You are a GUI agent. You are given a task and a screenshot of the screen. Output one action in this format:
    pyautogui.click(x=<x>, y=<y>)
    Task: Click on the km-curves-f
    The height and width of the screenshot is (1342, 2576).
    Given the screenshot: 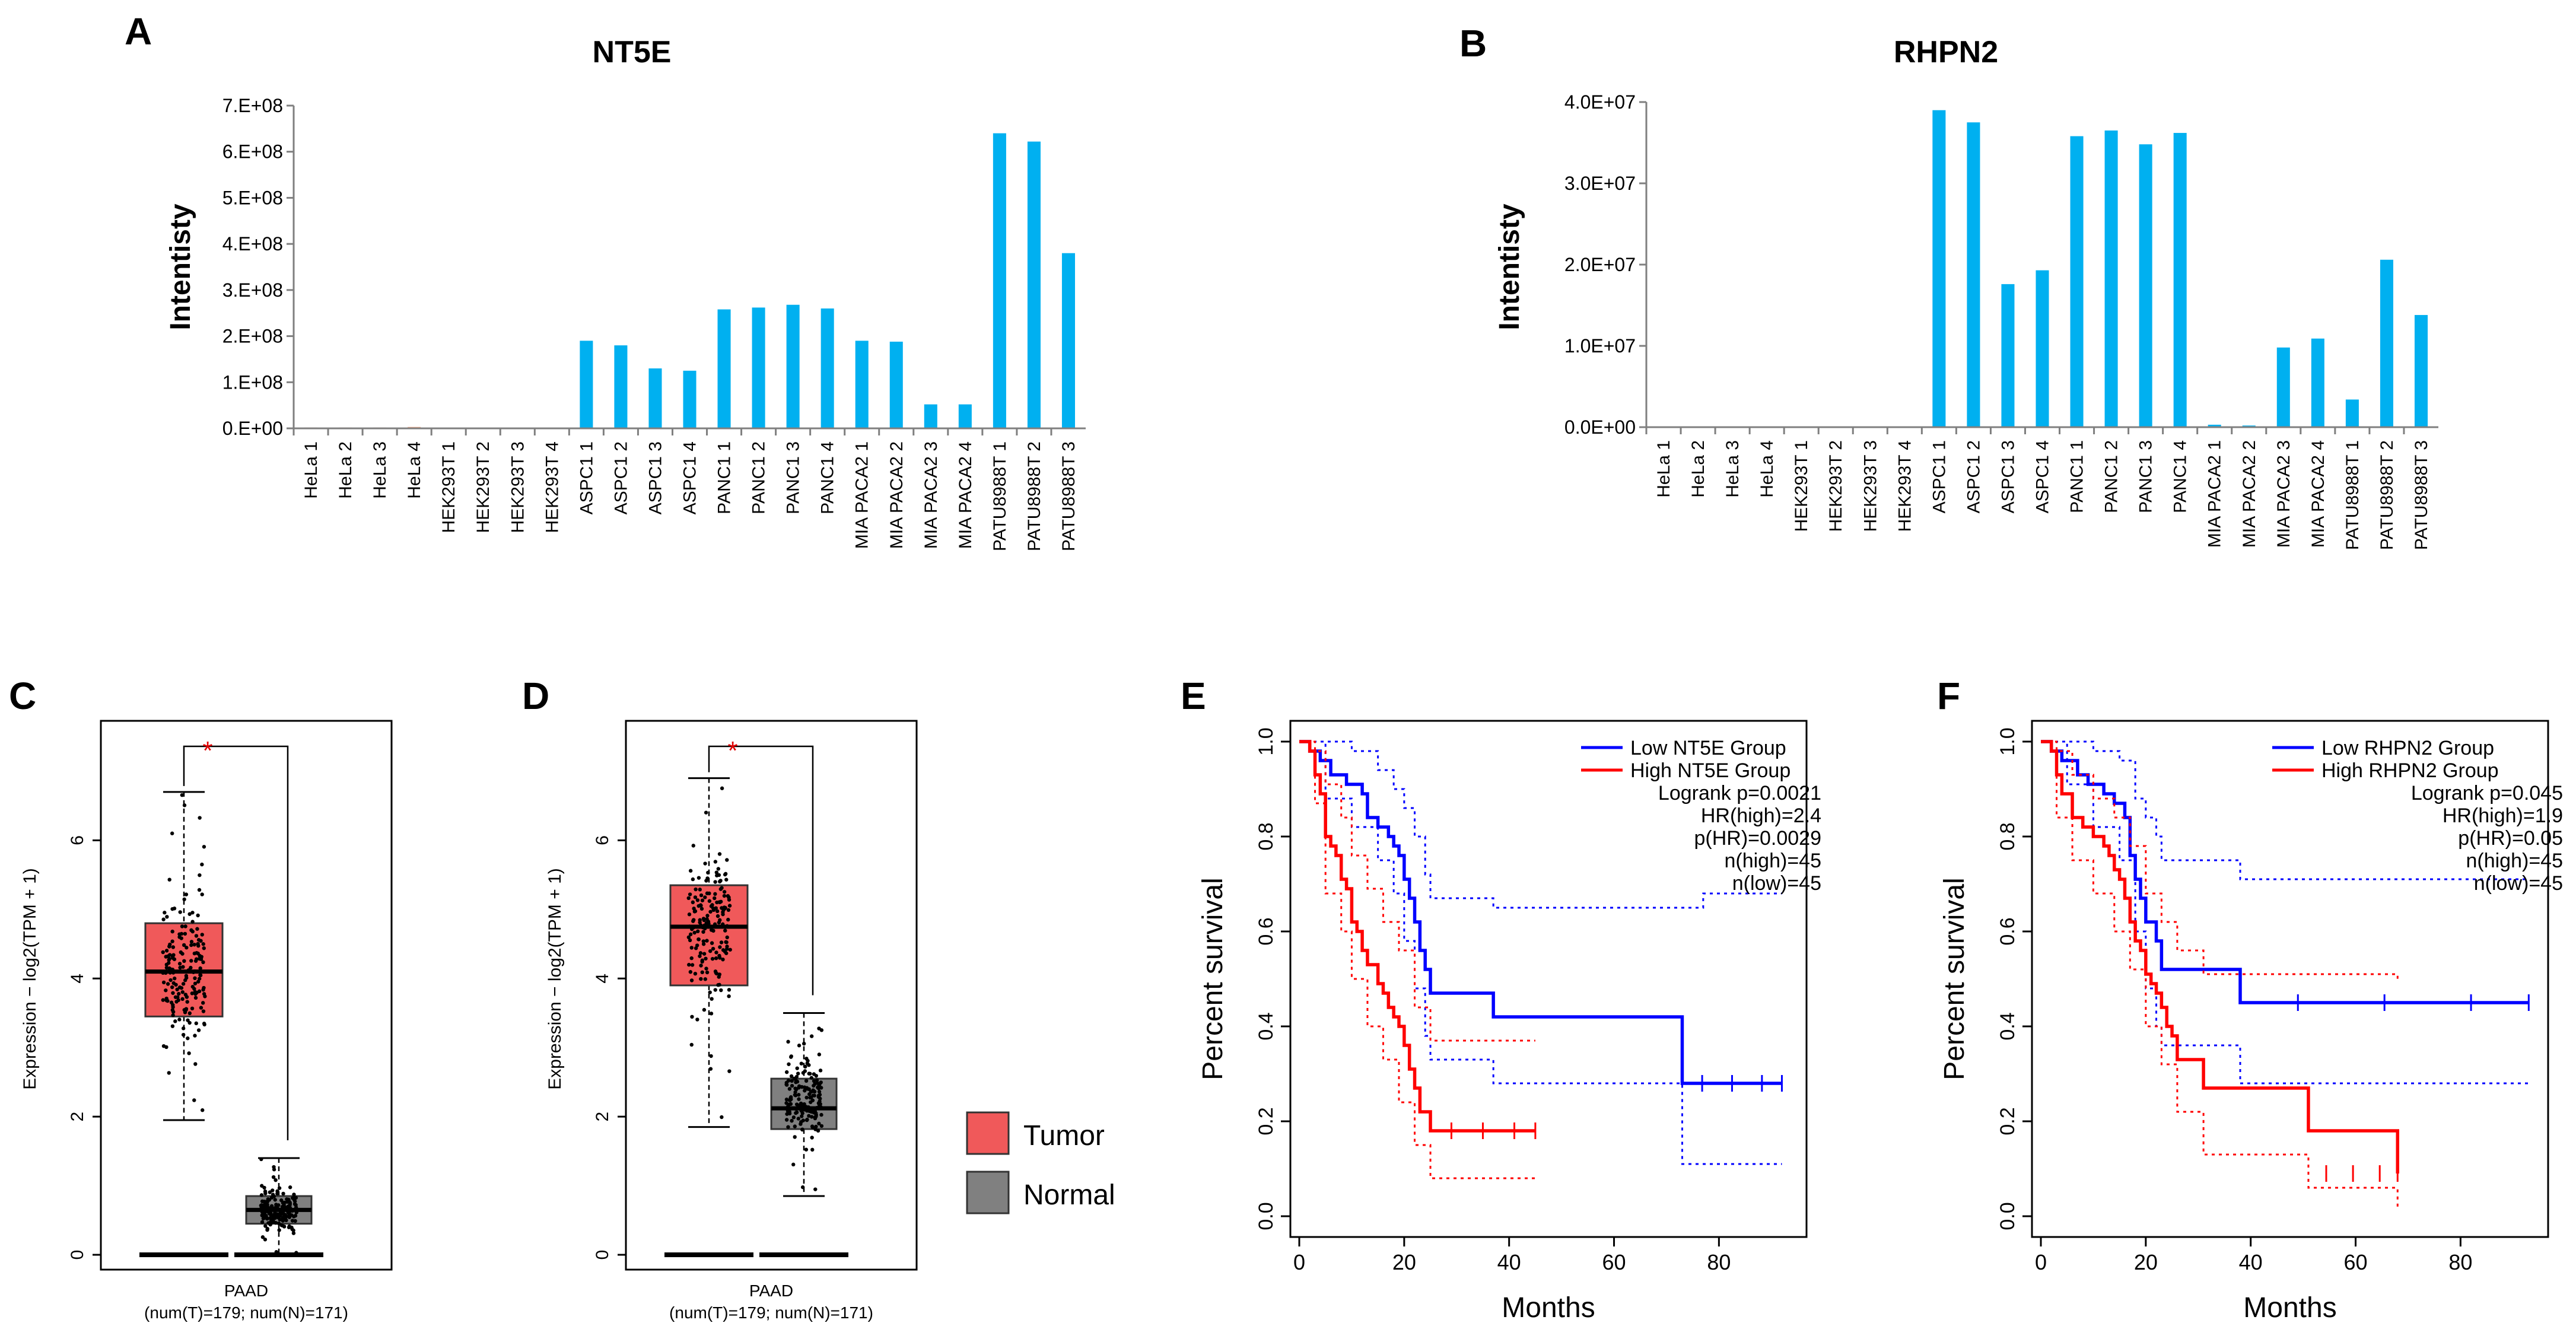 What is the action you would take?
    pyautogui.click(x=2285, y=973)
    